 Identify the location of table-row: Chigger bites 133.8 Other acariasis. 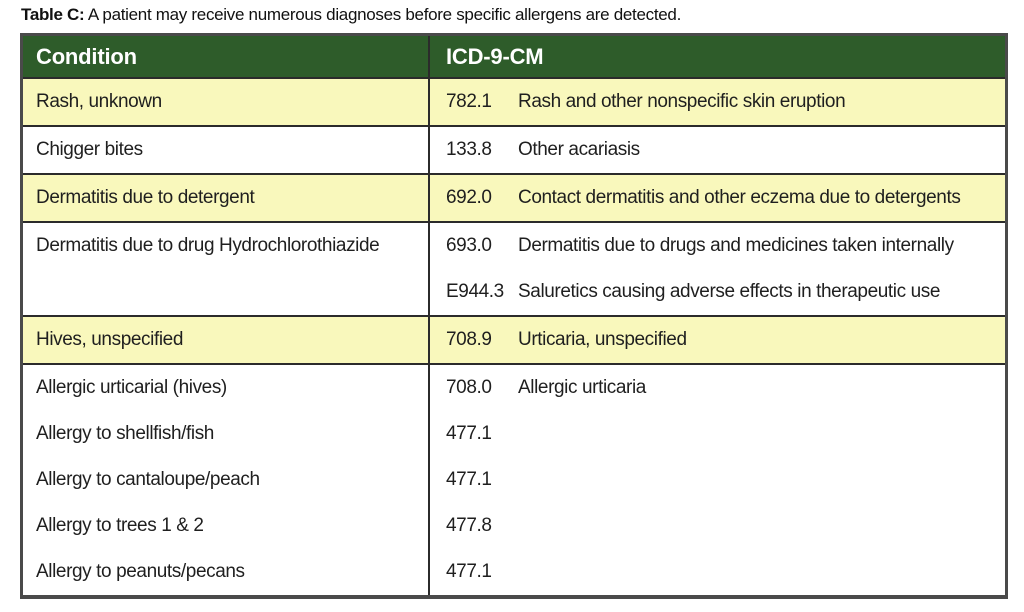
(514, 149).